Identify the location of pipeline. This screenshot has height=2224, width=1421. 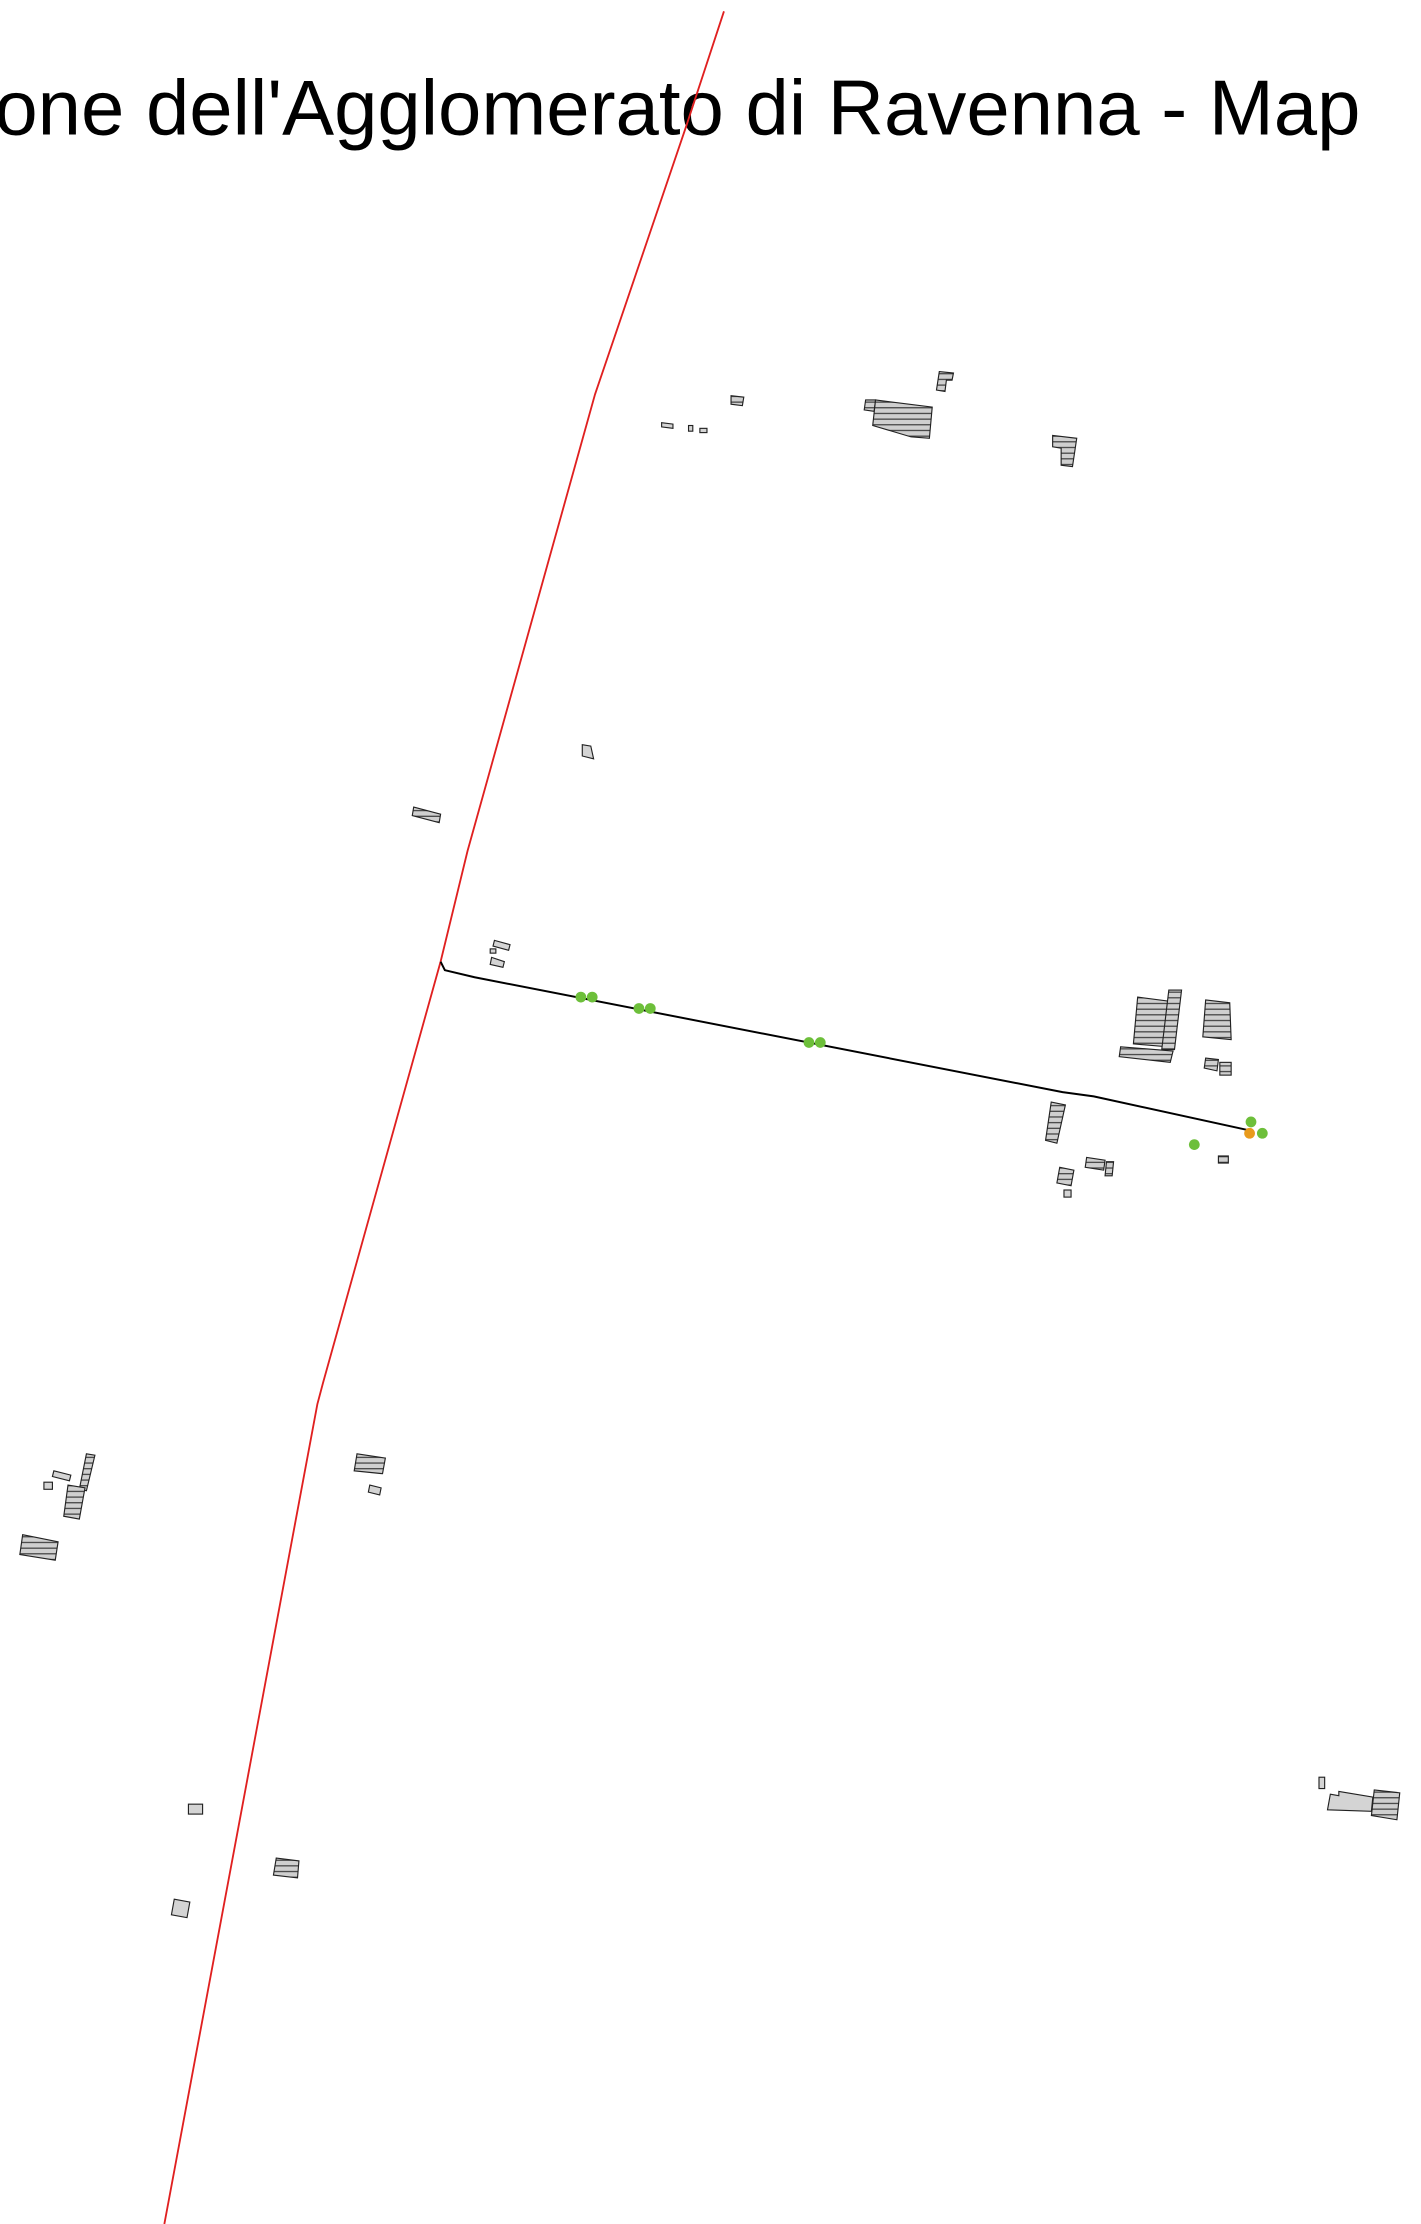
(844, 1046).